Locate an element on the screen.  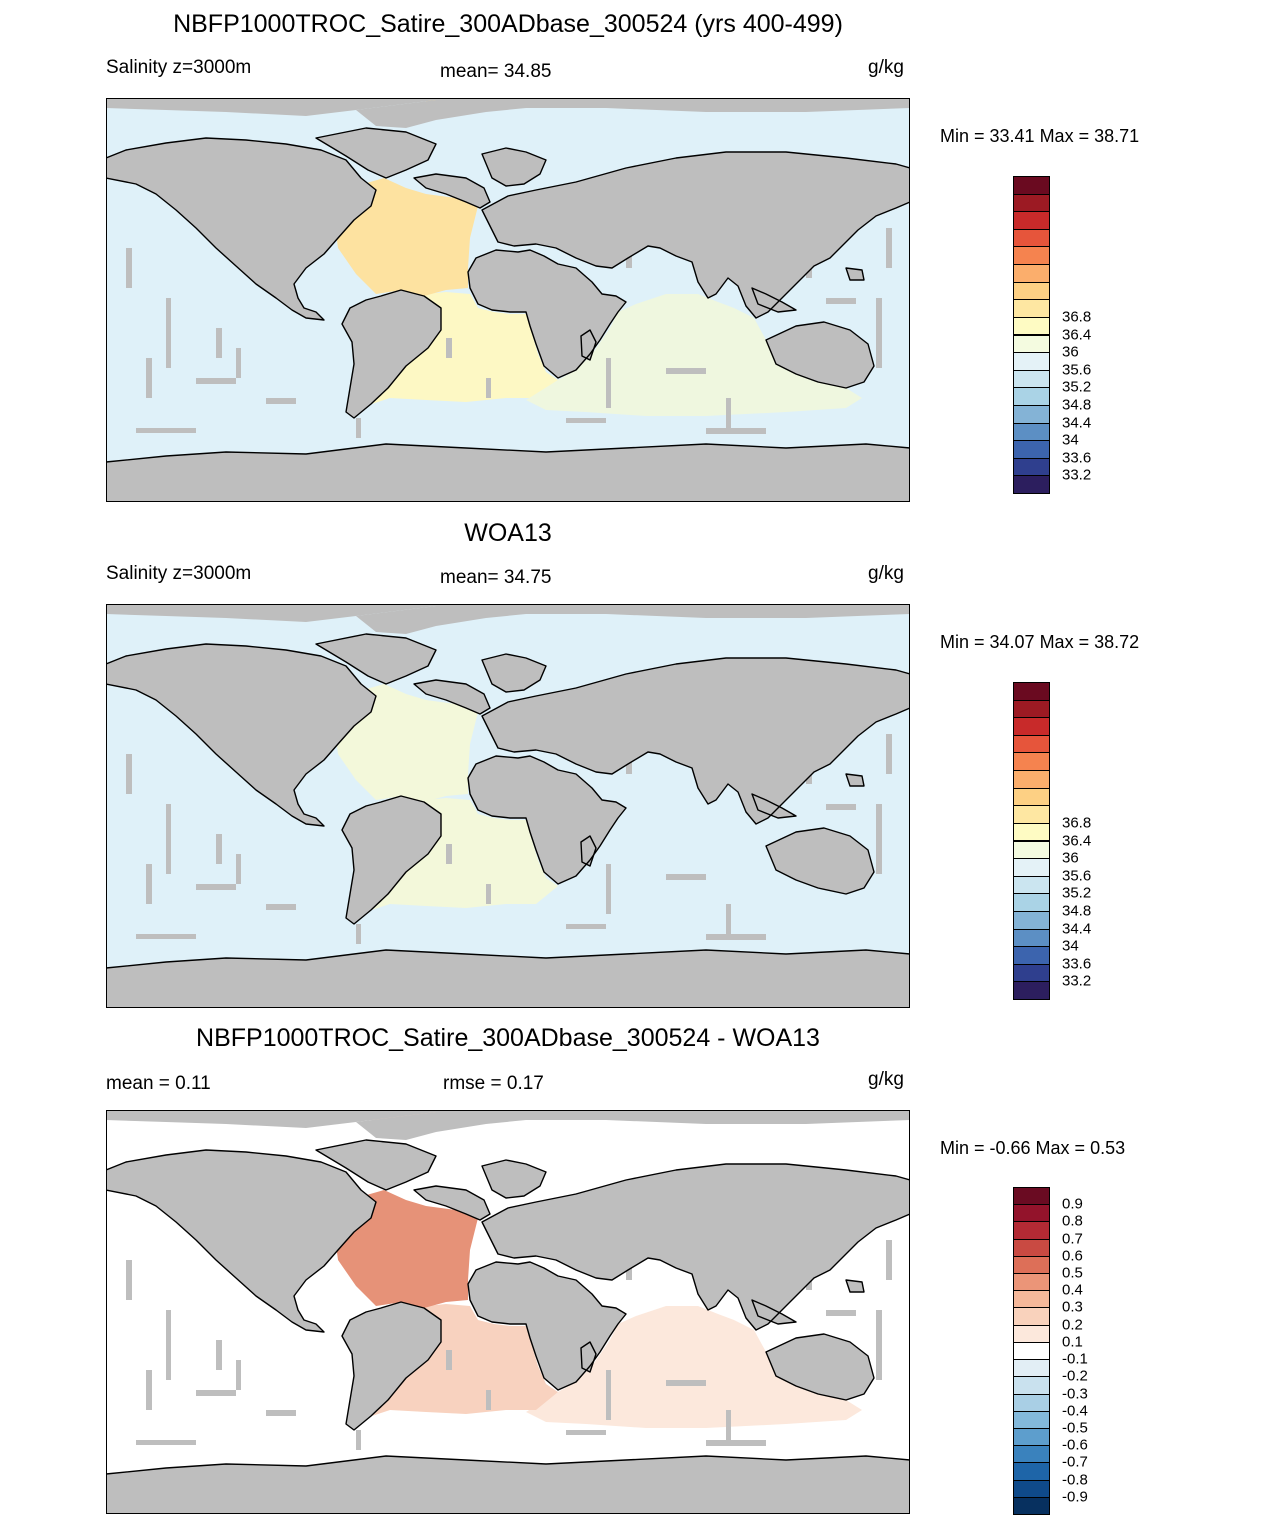
variable-label: Salinity z=3000m is located at coordinates (179, 573).